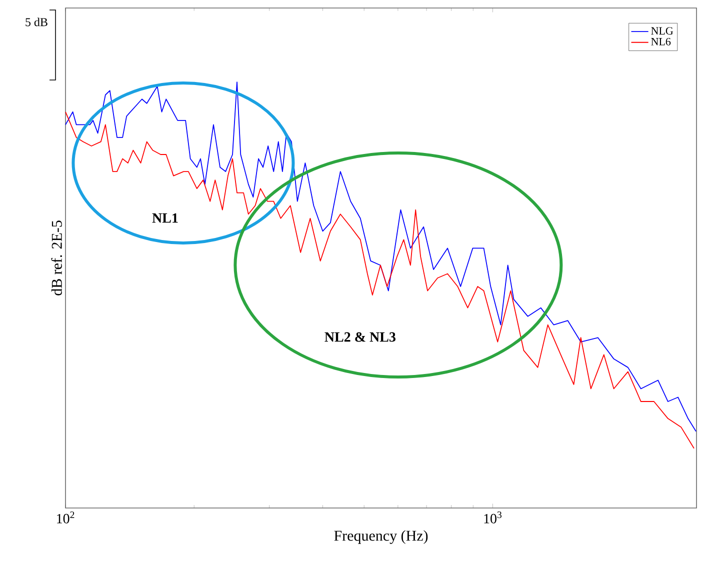 This screenshot has width=703, height=569. What do you see at coordinates (65, 518) in the screenshot?
I see `x-tick-label: 10$^{2}$` at bounding box center [65, 518].